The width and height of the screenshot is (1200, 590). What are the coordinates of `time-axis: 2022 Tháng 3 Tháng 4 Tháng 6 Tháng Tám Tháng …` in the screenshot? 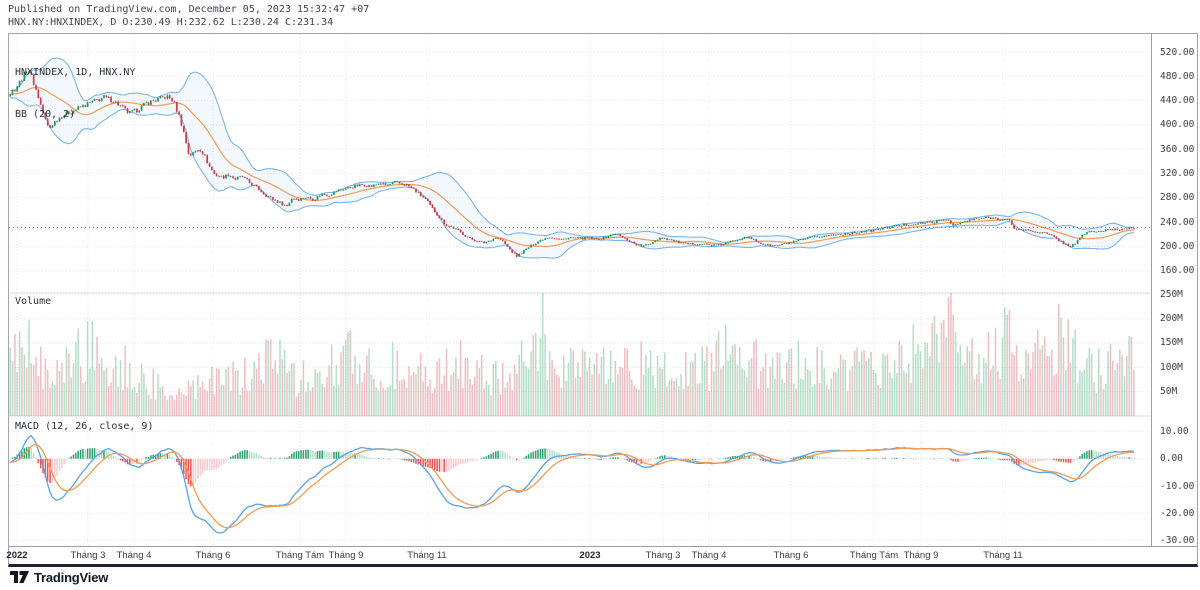 It's located at (601, 555).